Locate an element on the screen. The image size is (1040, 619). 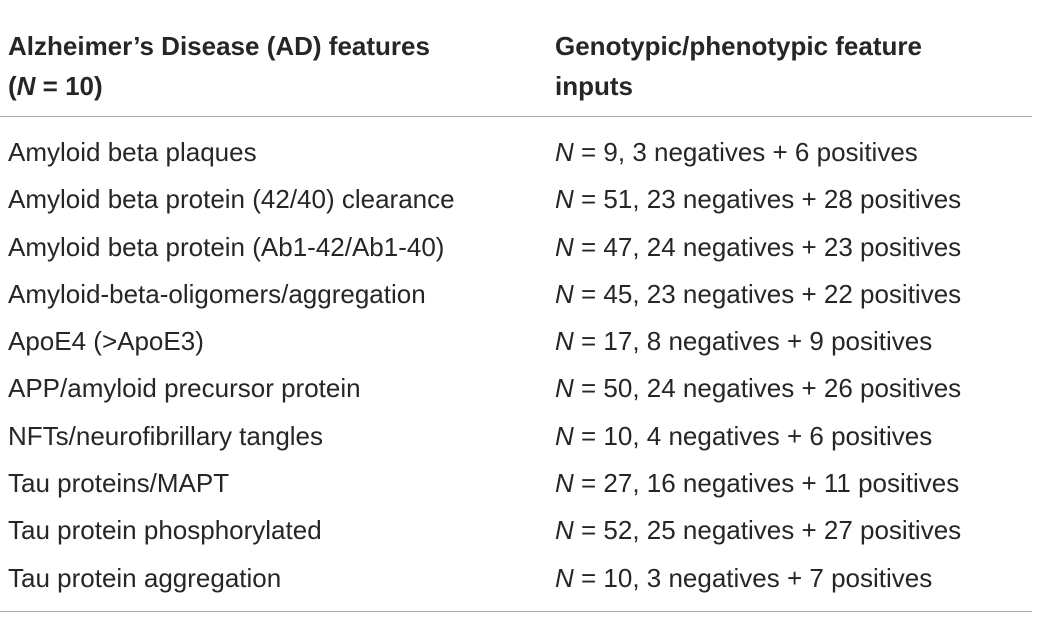
inputs-text: = 27, 16 negatives + 11 positives is located at coordinates (766, 483).